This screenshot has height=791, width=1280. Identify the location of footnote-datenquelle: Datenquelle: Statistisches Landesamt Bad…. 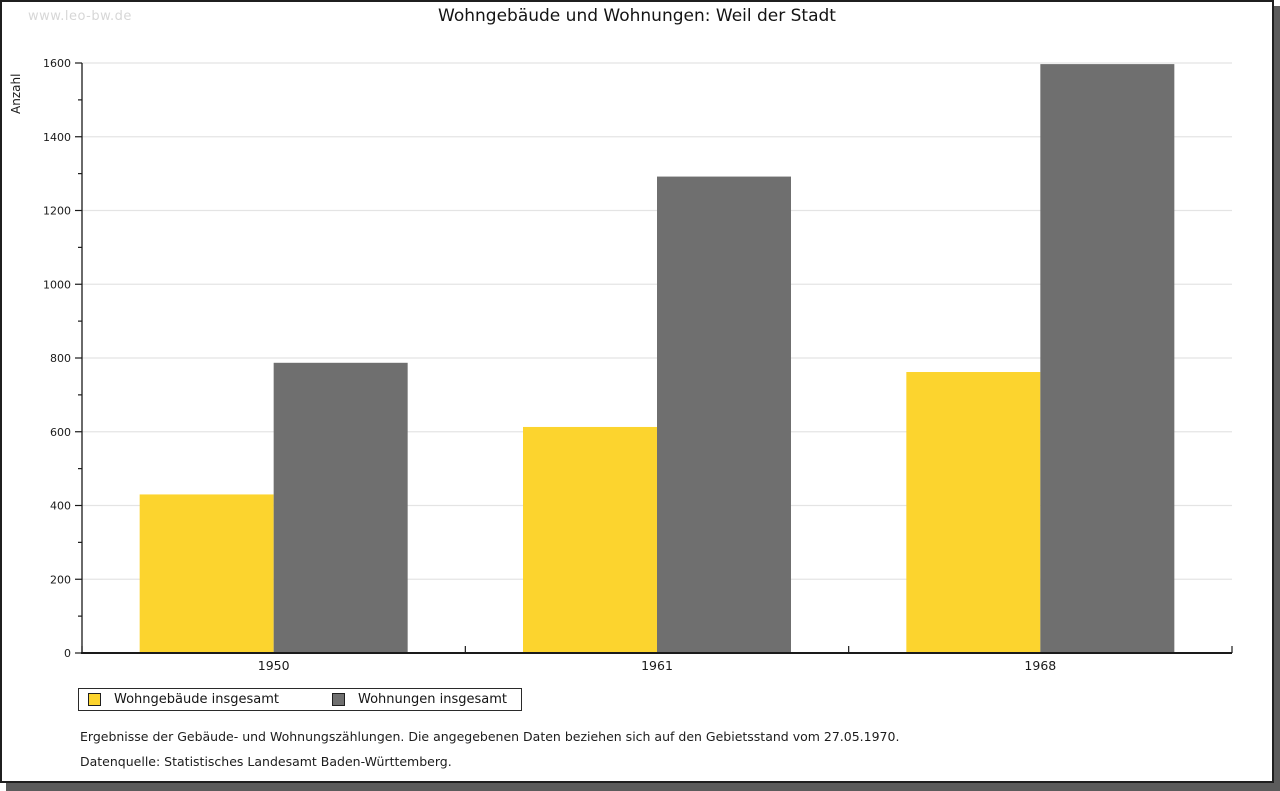
(266, 761).